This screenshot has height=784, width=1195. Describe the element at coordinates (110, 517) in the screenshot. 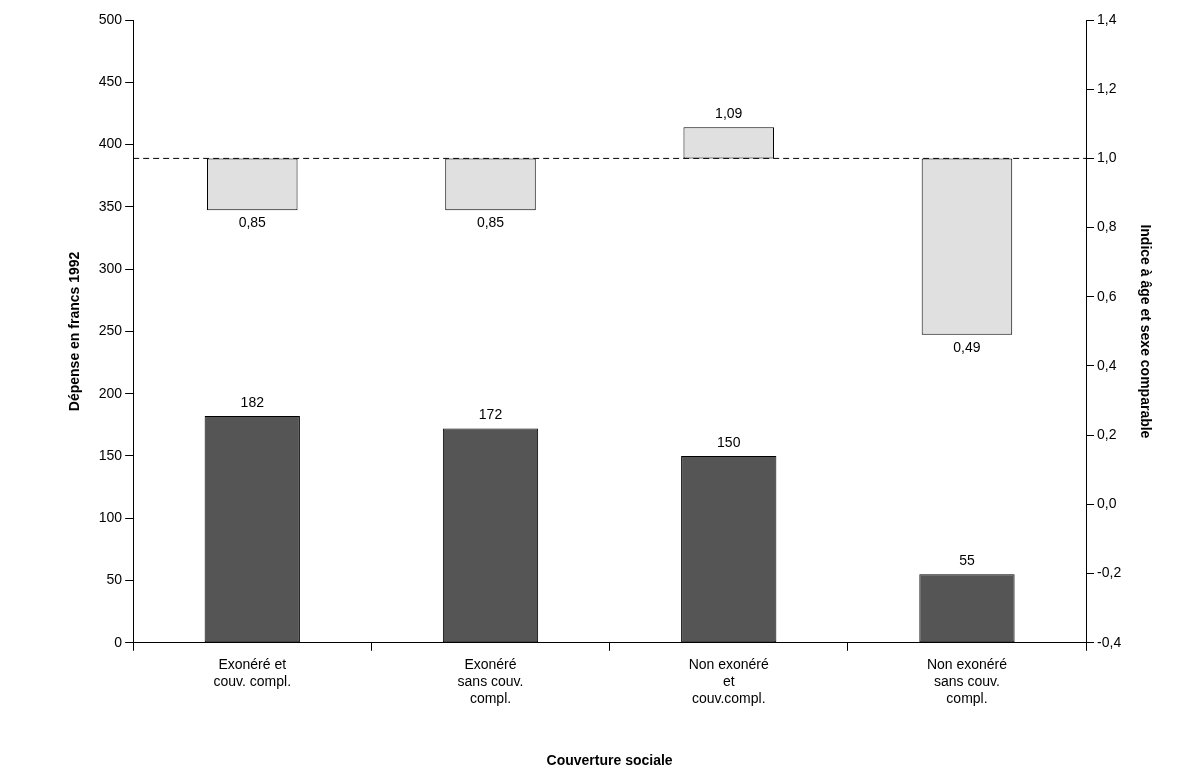

I see `y-tick-label: 100` at that location.